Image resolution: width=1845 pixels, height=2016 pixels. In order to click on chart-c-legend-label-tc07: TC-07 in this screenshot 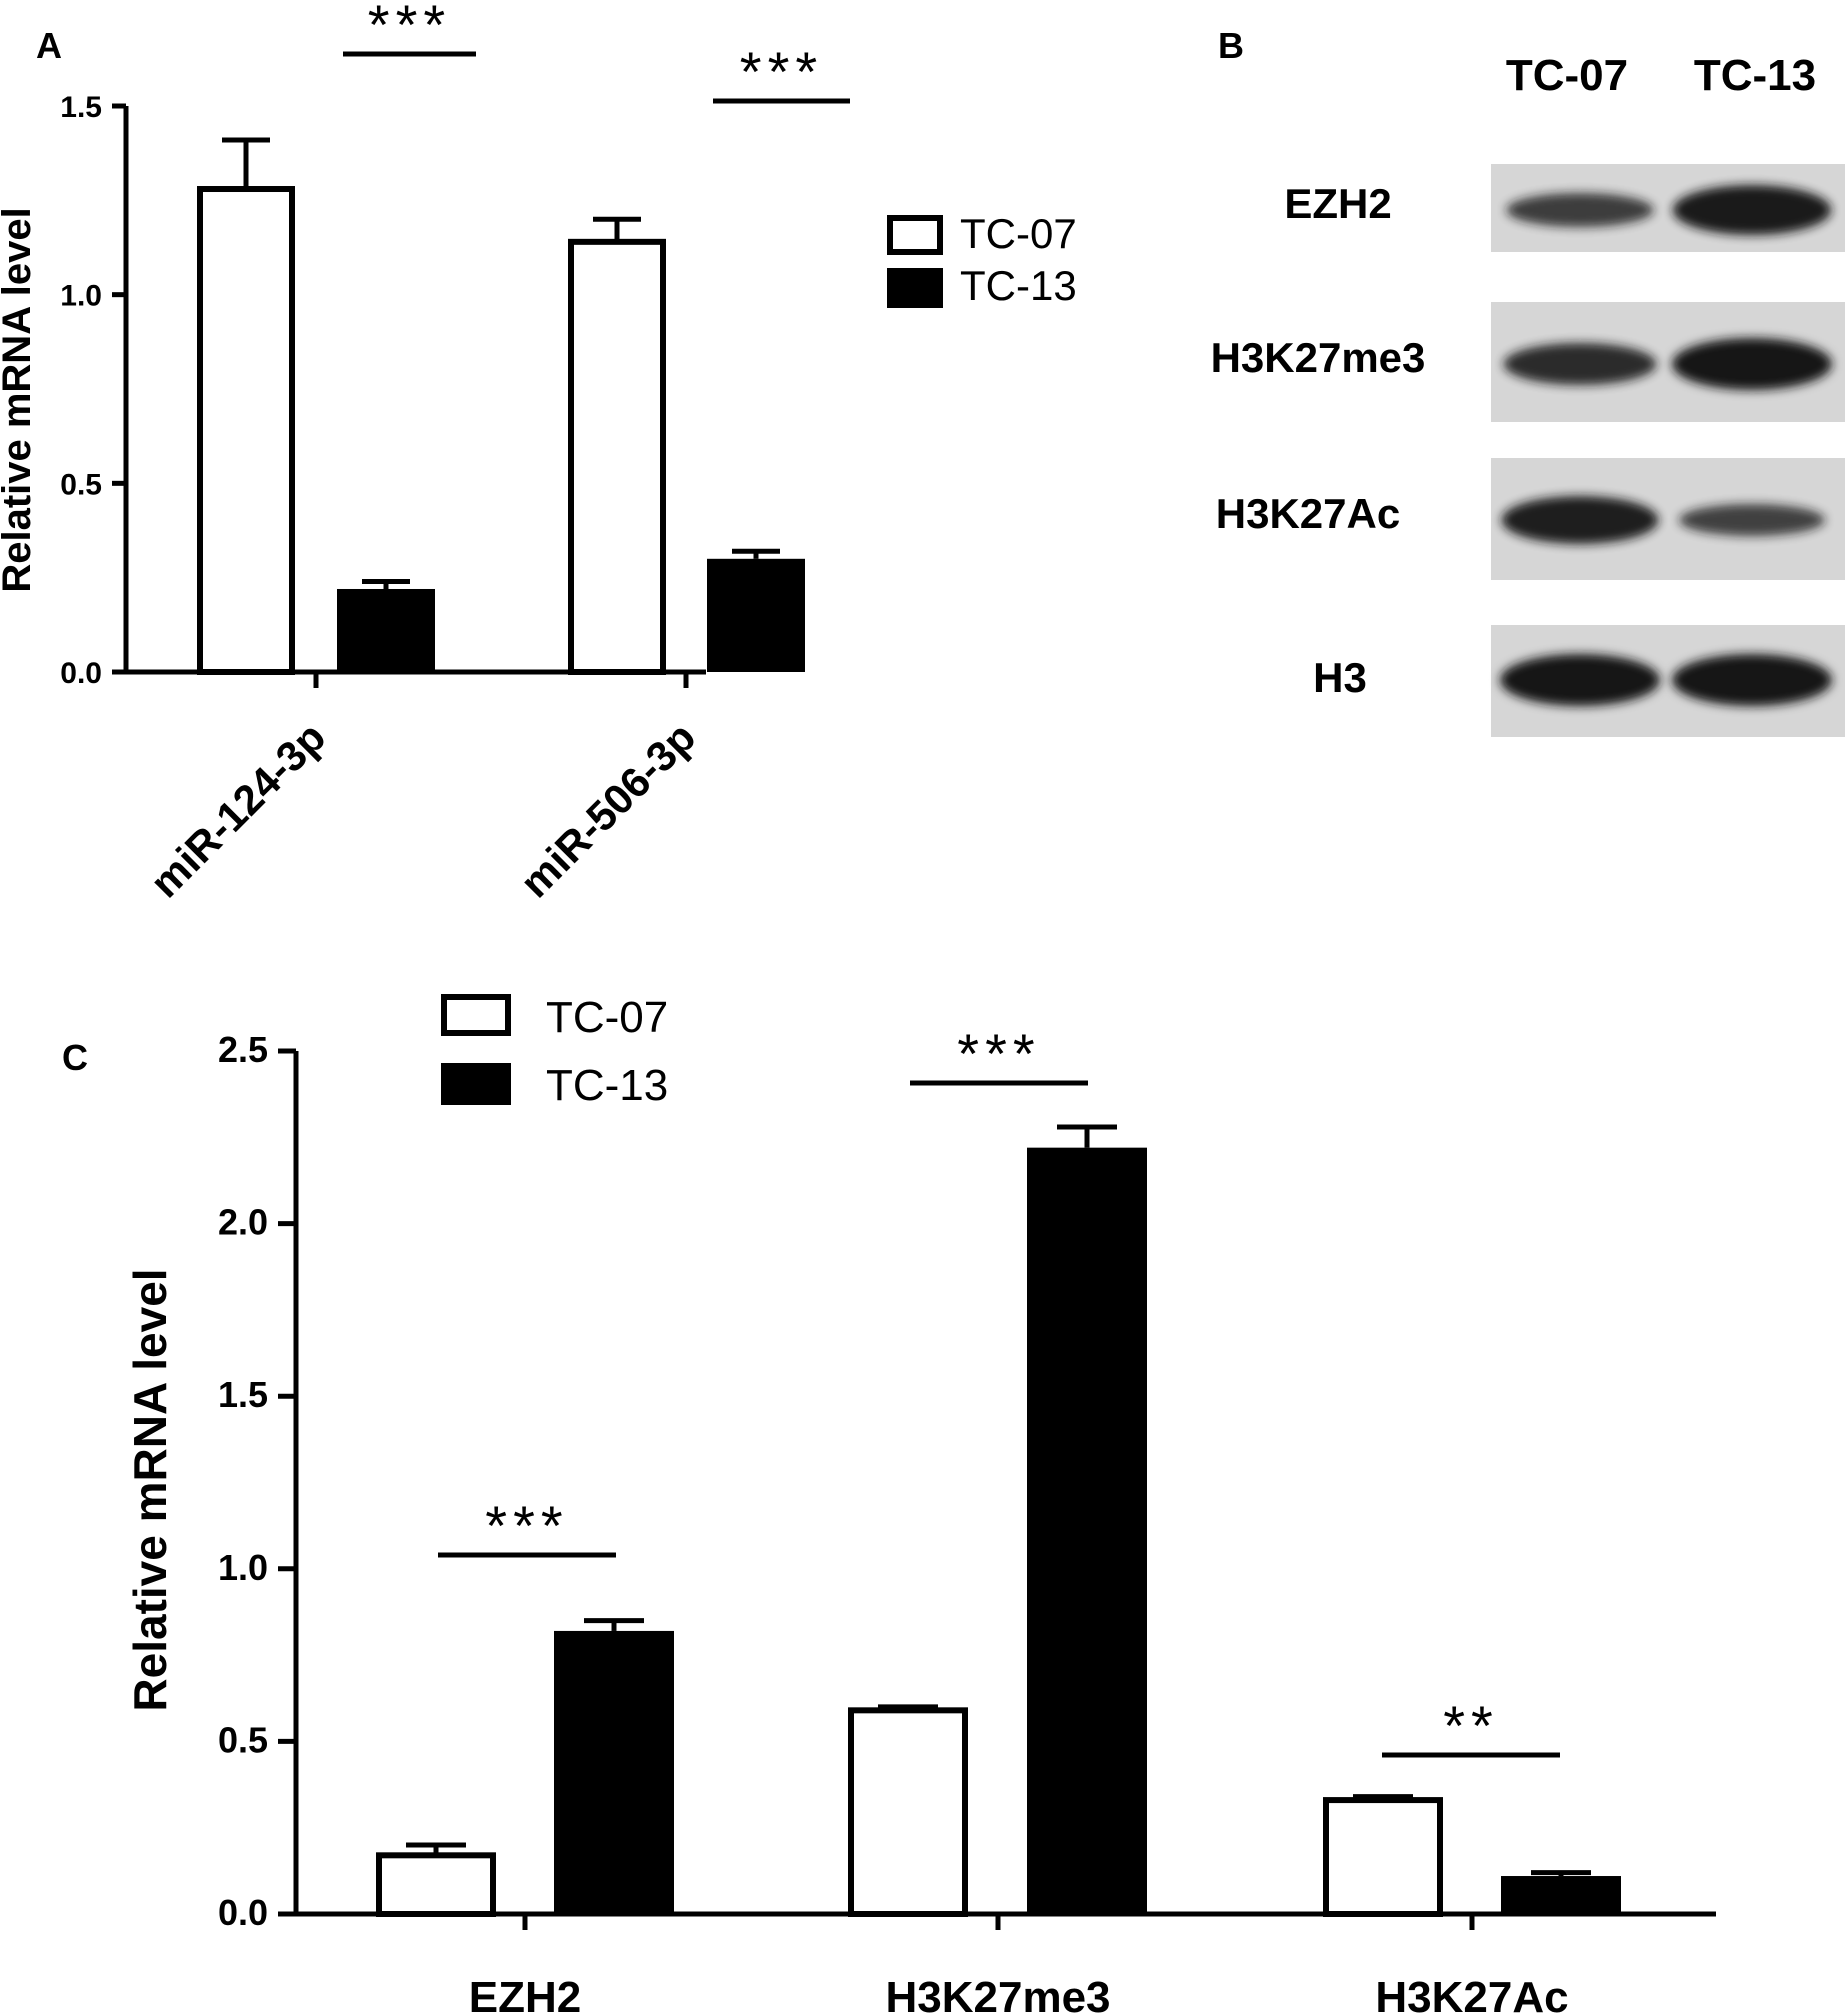, I will do `click(607, 1017)`.